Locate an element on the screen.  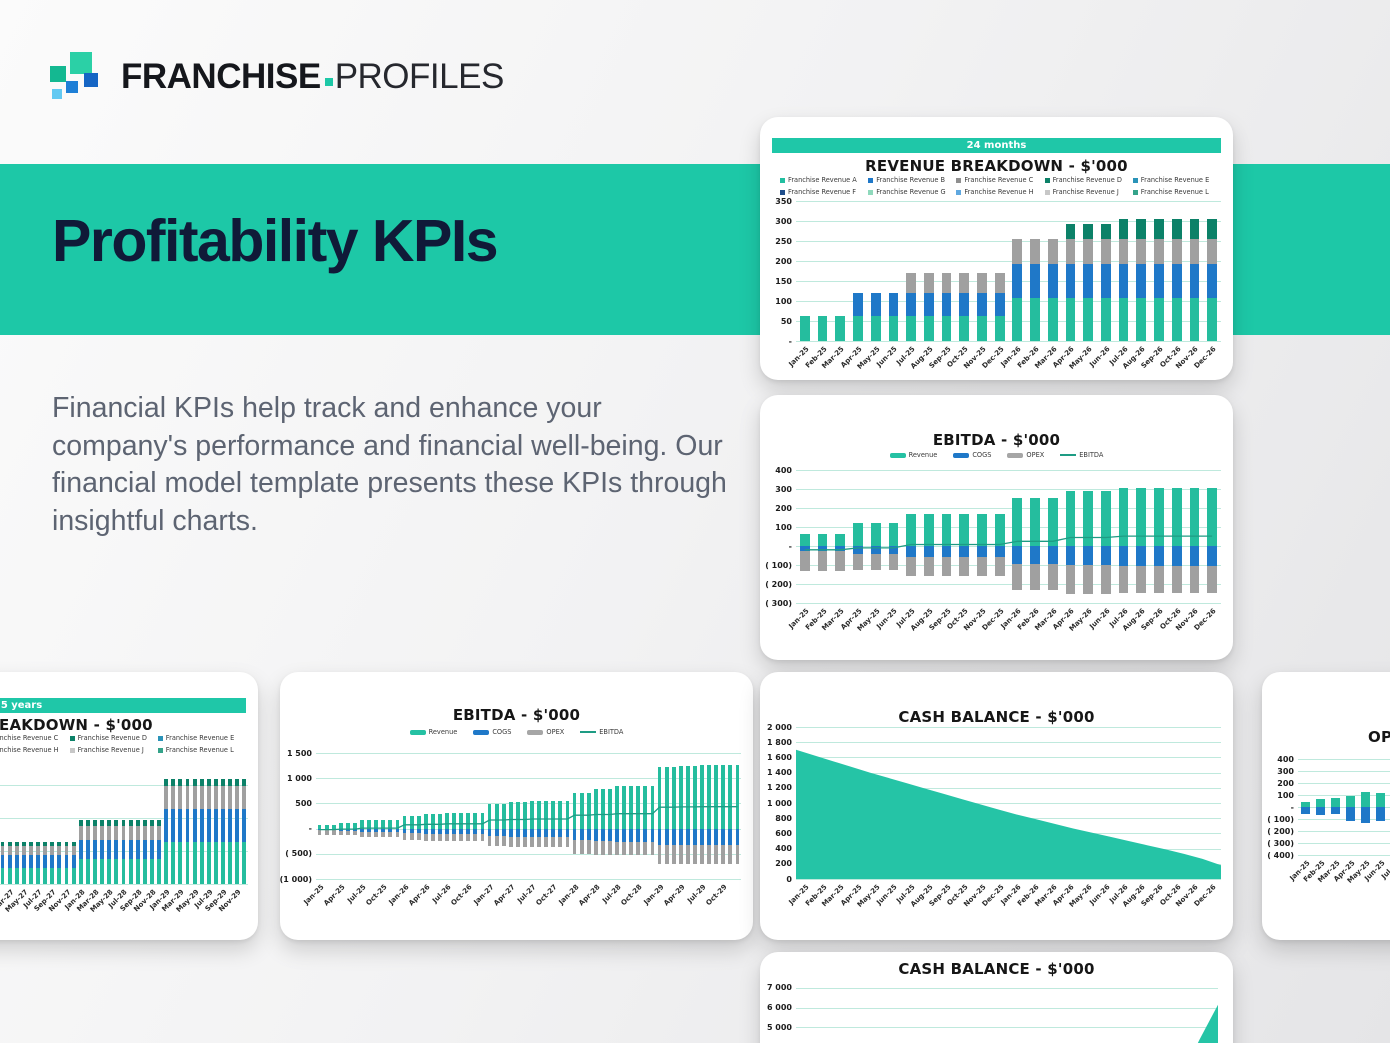
y-tick-label: ( 500) is located at coordinates (298, 854).